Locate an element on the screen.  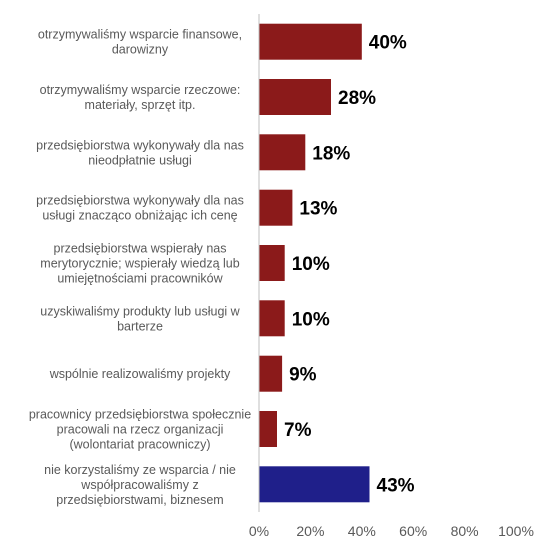
x-tick-label: 80% is located at coordinates (465, 531).